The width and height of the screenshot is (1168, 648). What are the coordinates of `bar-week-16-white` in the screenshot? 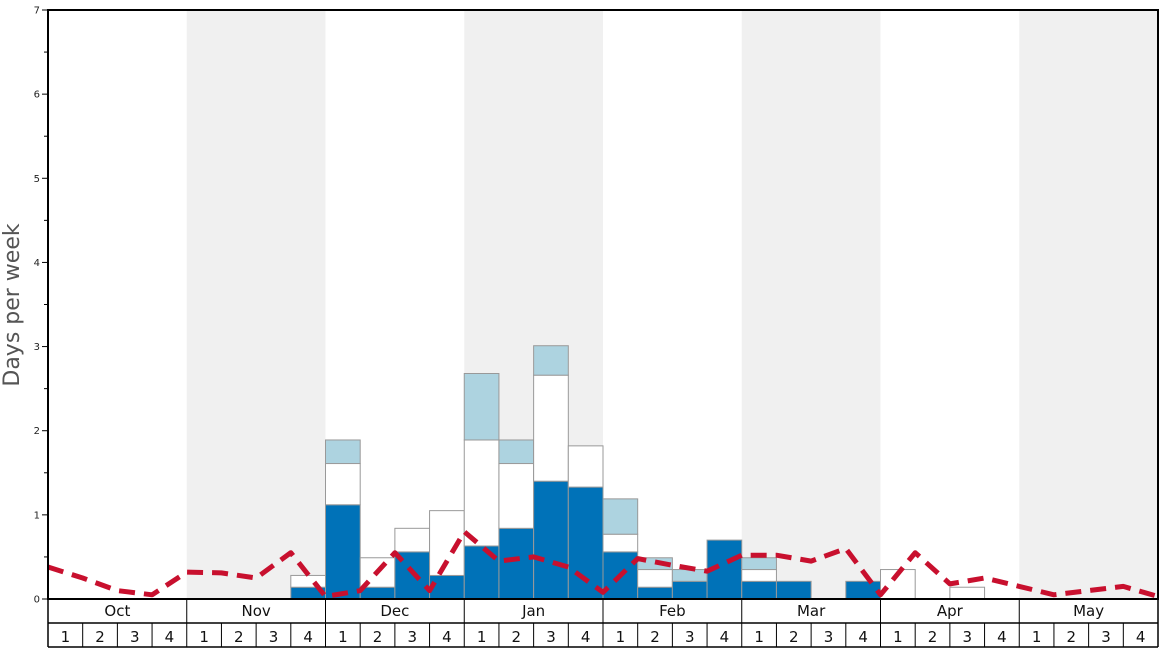 It's located at (585, 466).